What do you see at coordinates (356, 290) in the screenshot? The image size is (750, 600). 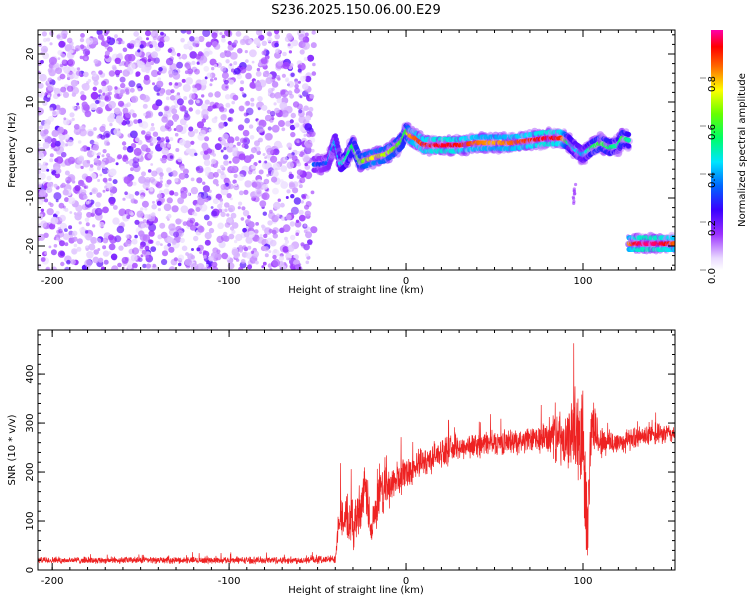 I see `spectrogram-x-label: Height of straight line (km)` at bounding box center [356, 290].